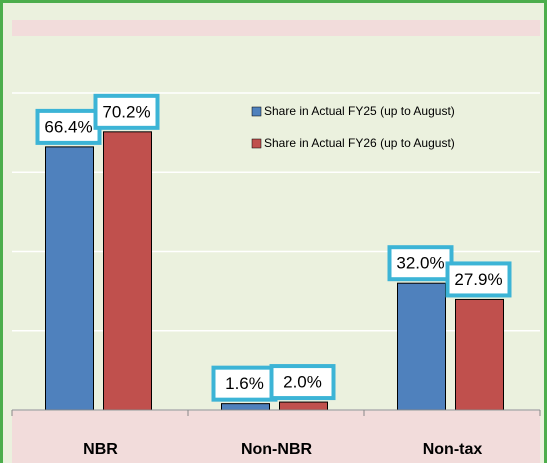 This screenshot has height=463, width=547. Describe the element at coordinates (359, 143) in the screenshot. I see `legend-label: Share in Actual FY26 (up to August)` at that location.